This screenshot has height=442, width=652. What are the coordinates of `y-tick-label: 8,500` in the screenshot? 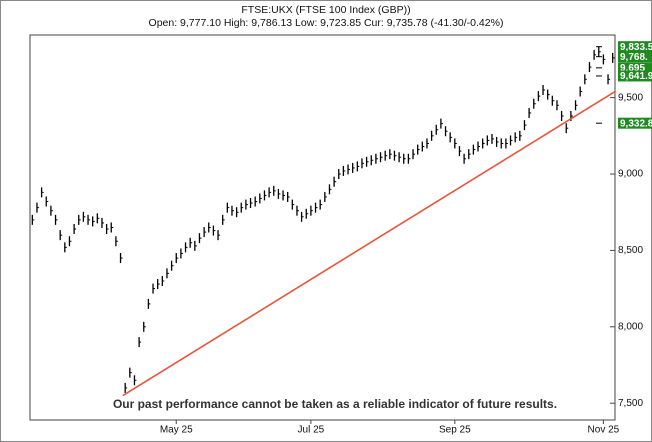 It's located at (630, 250).